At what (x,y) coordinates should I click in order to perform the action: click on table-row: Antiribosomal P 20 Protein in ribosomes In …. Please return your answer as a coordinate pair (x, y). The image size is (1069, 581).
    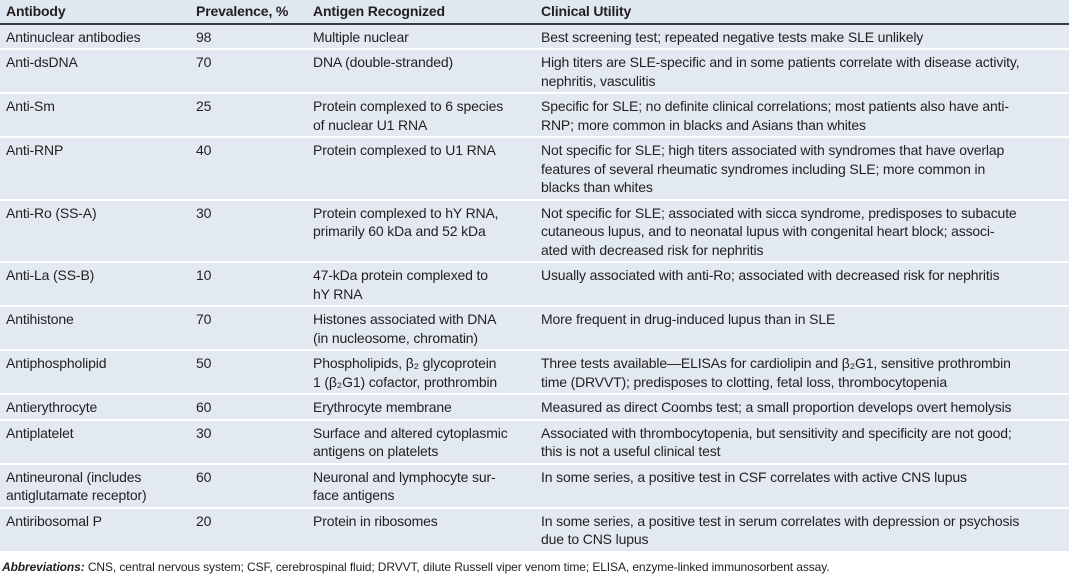
    Looking at the image, I should click on (534, 530).